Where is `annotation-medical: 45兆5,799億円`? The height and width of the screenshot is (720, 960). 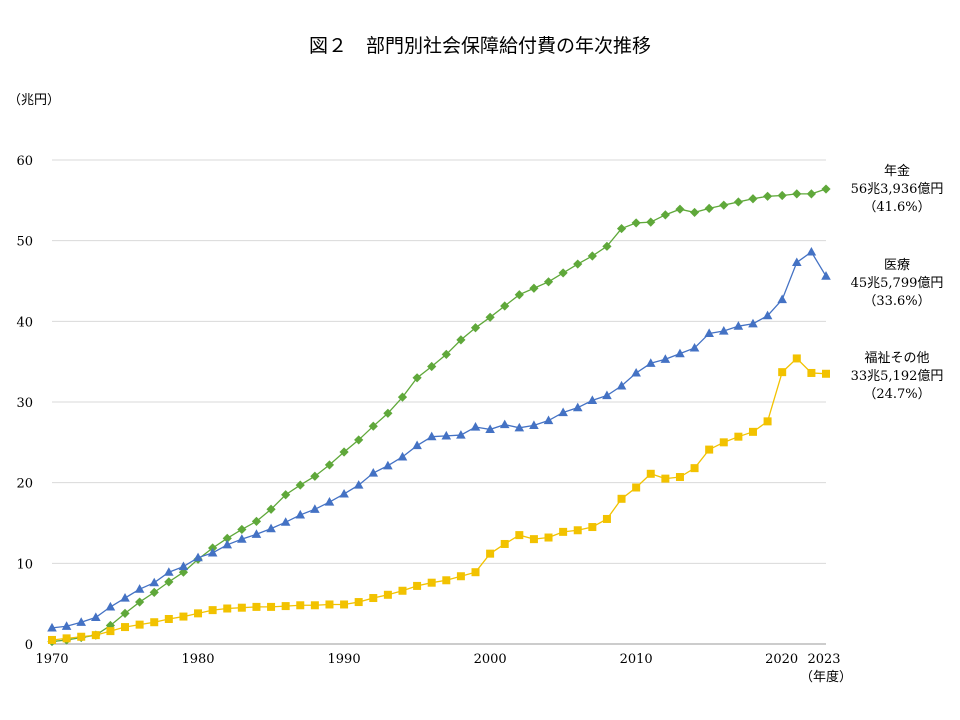 annotation-medical: 45兆5,799億円 is located at coordinates (897, 283).